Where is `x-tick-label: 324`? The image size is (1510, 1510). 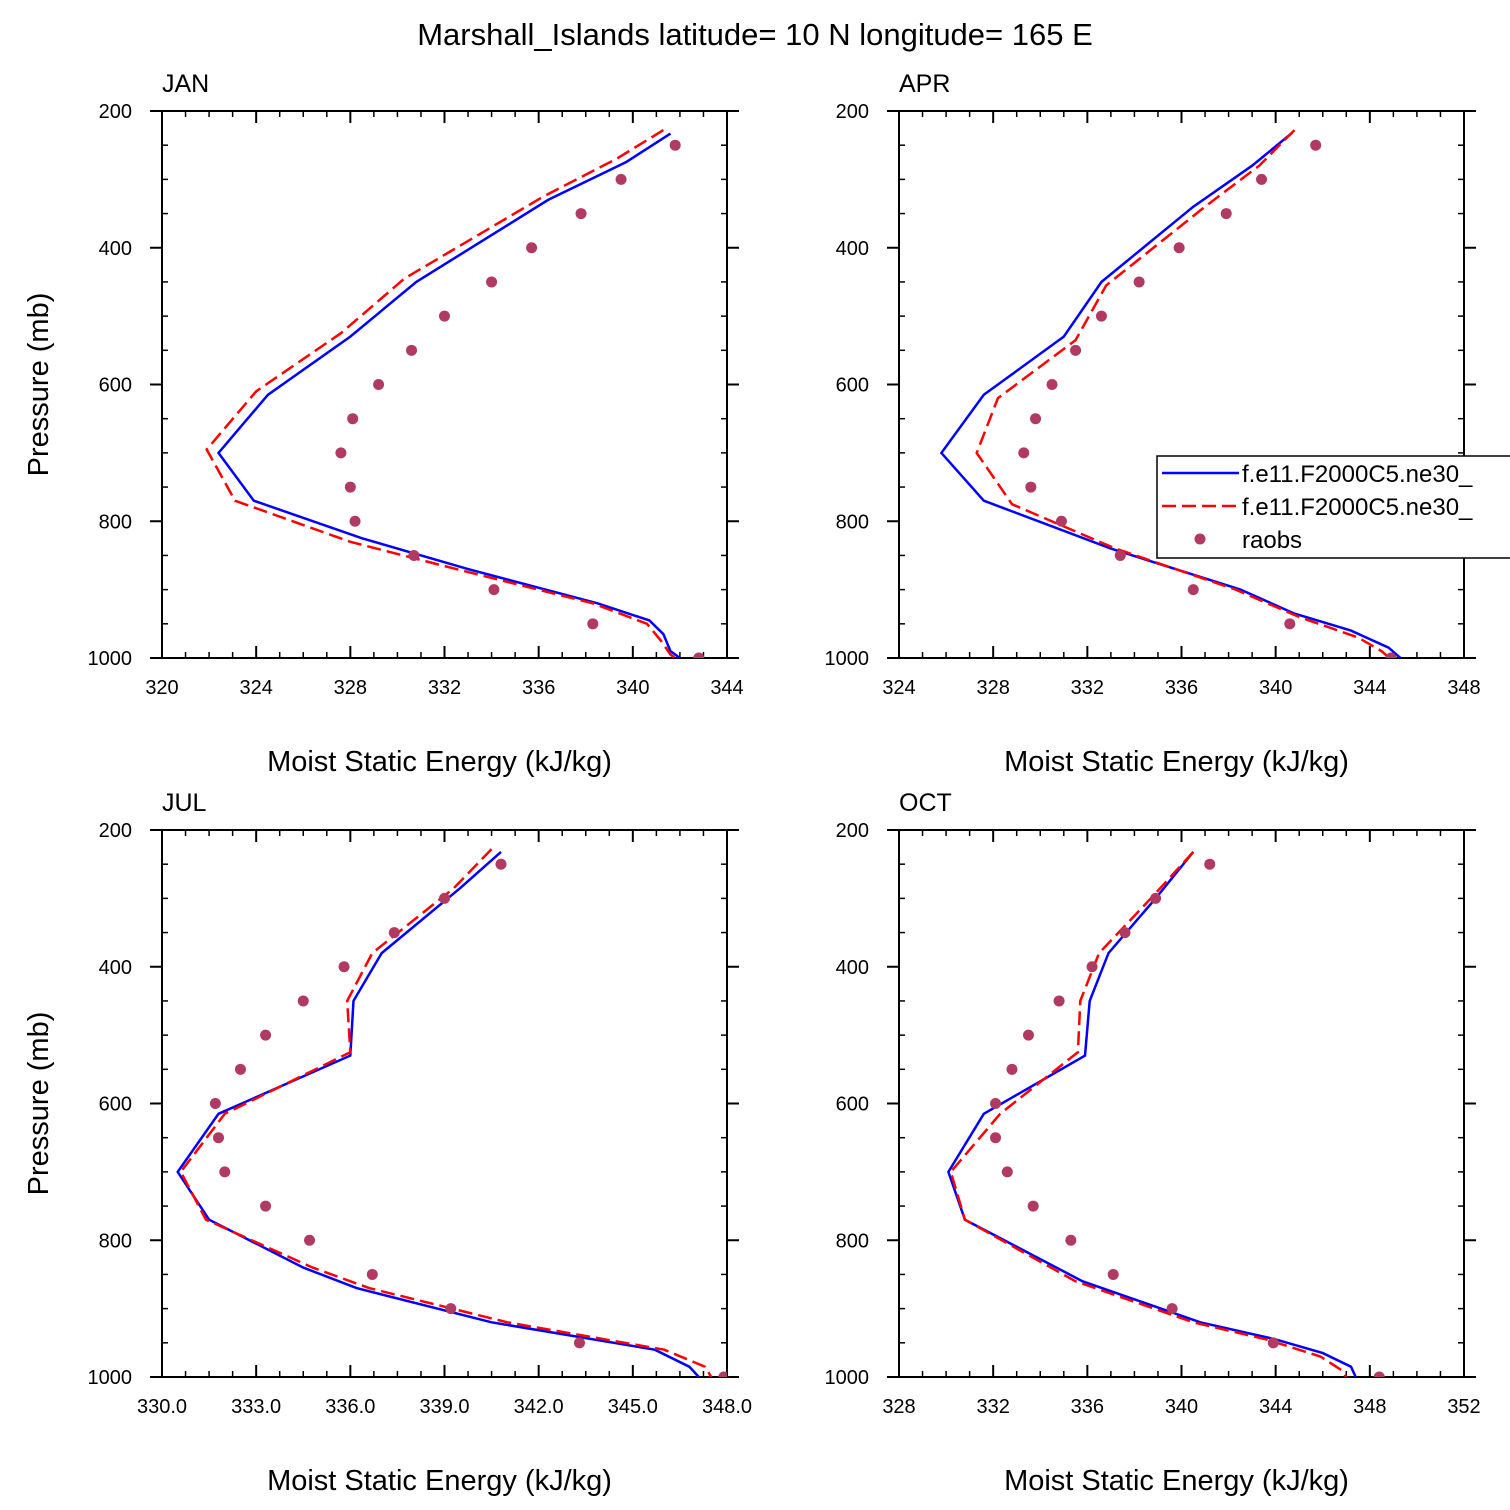 x-tick-label: 324 is located at coordinates (898, 688).